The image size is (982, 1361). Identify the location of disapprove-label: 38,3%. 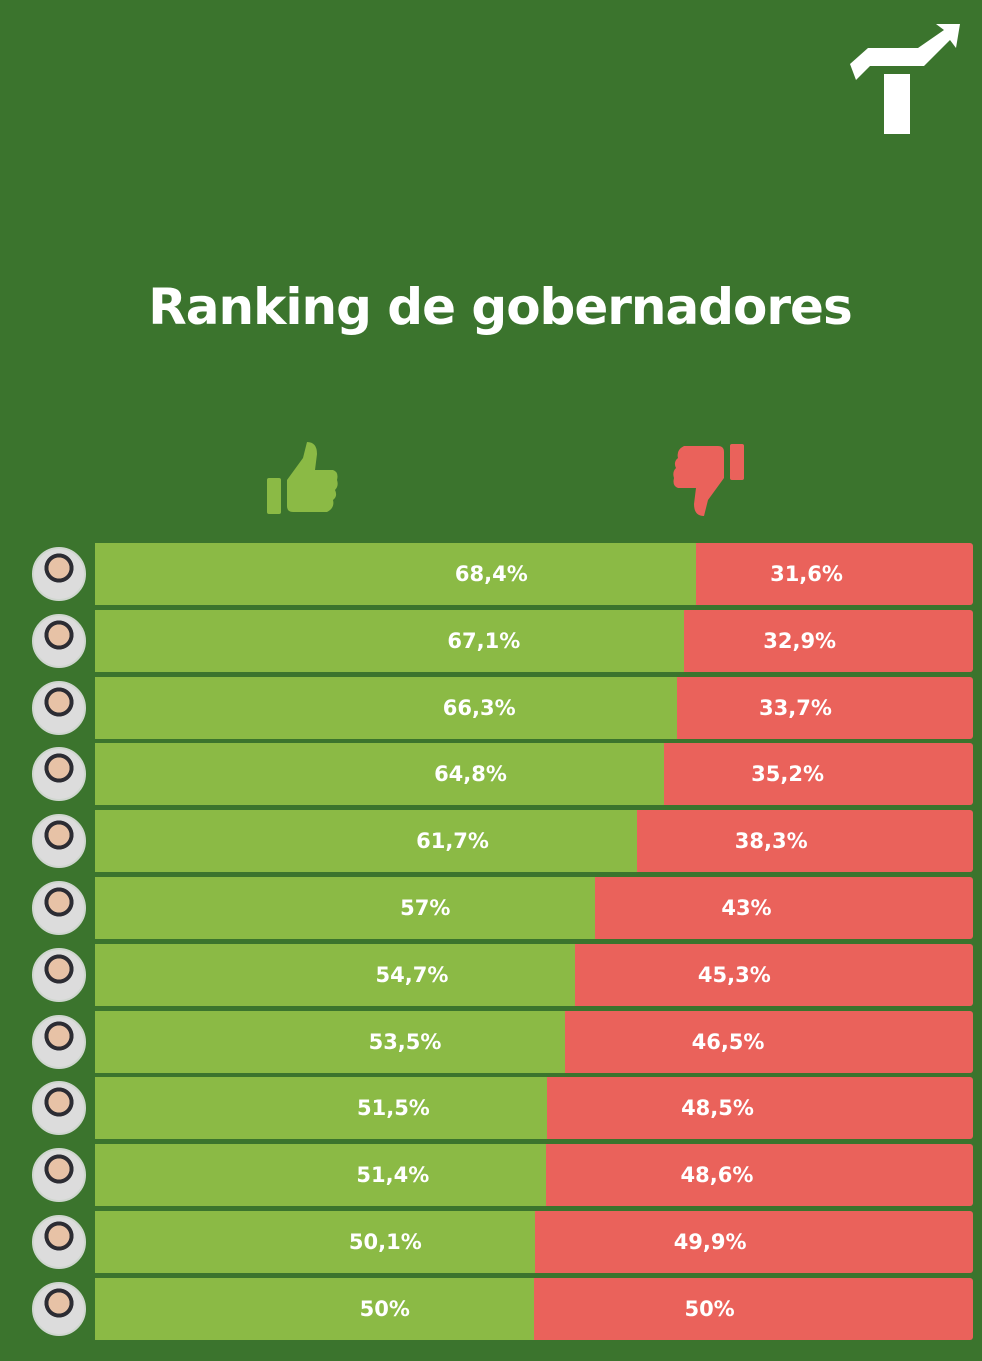
(771, 841).